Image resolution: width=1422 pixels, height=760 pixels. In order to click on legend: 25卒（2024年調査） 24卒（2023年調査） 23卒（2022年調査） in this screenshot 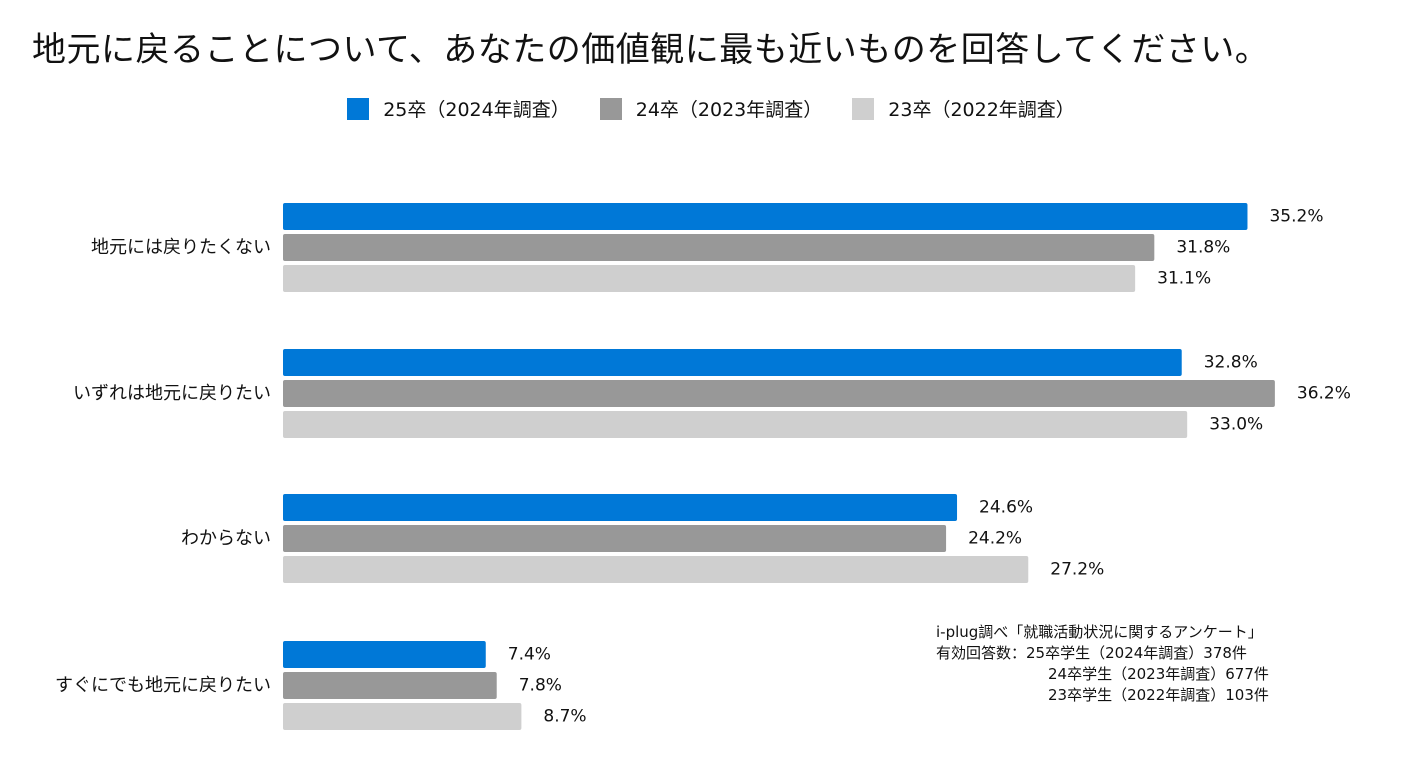, I will do `click(711, 108)`.